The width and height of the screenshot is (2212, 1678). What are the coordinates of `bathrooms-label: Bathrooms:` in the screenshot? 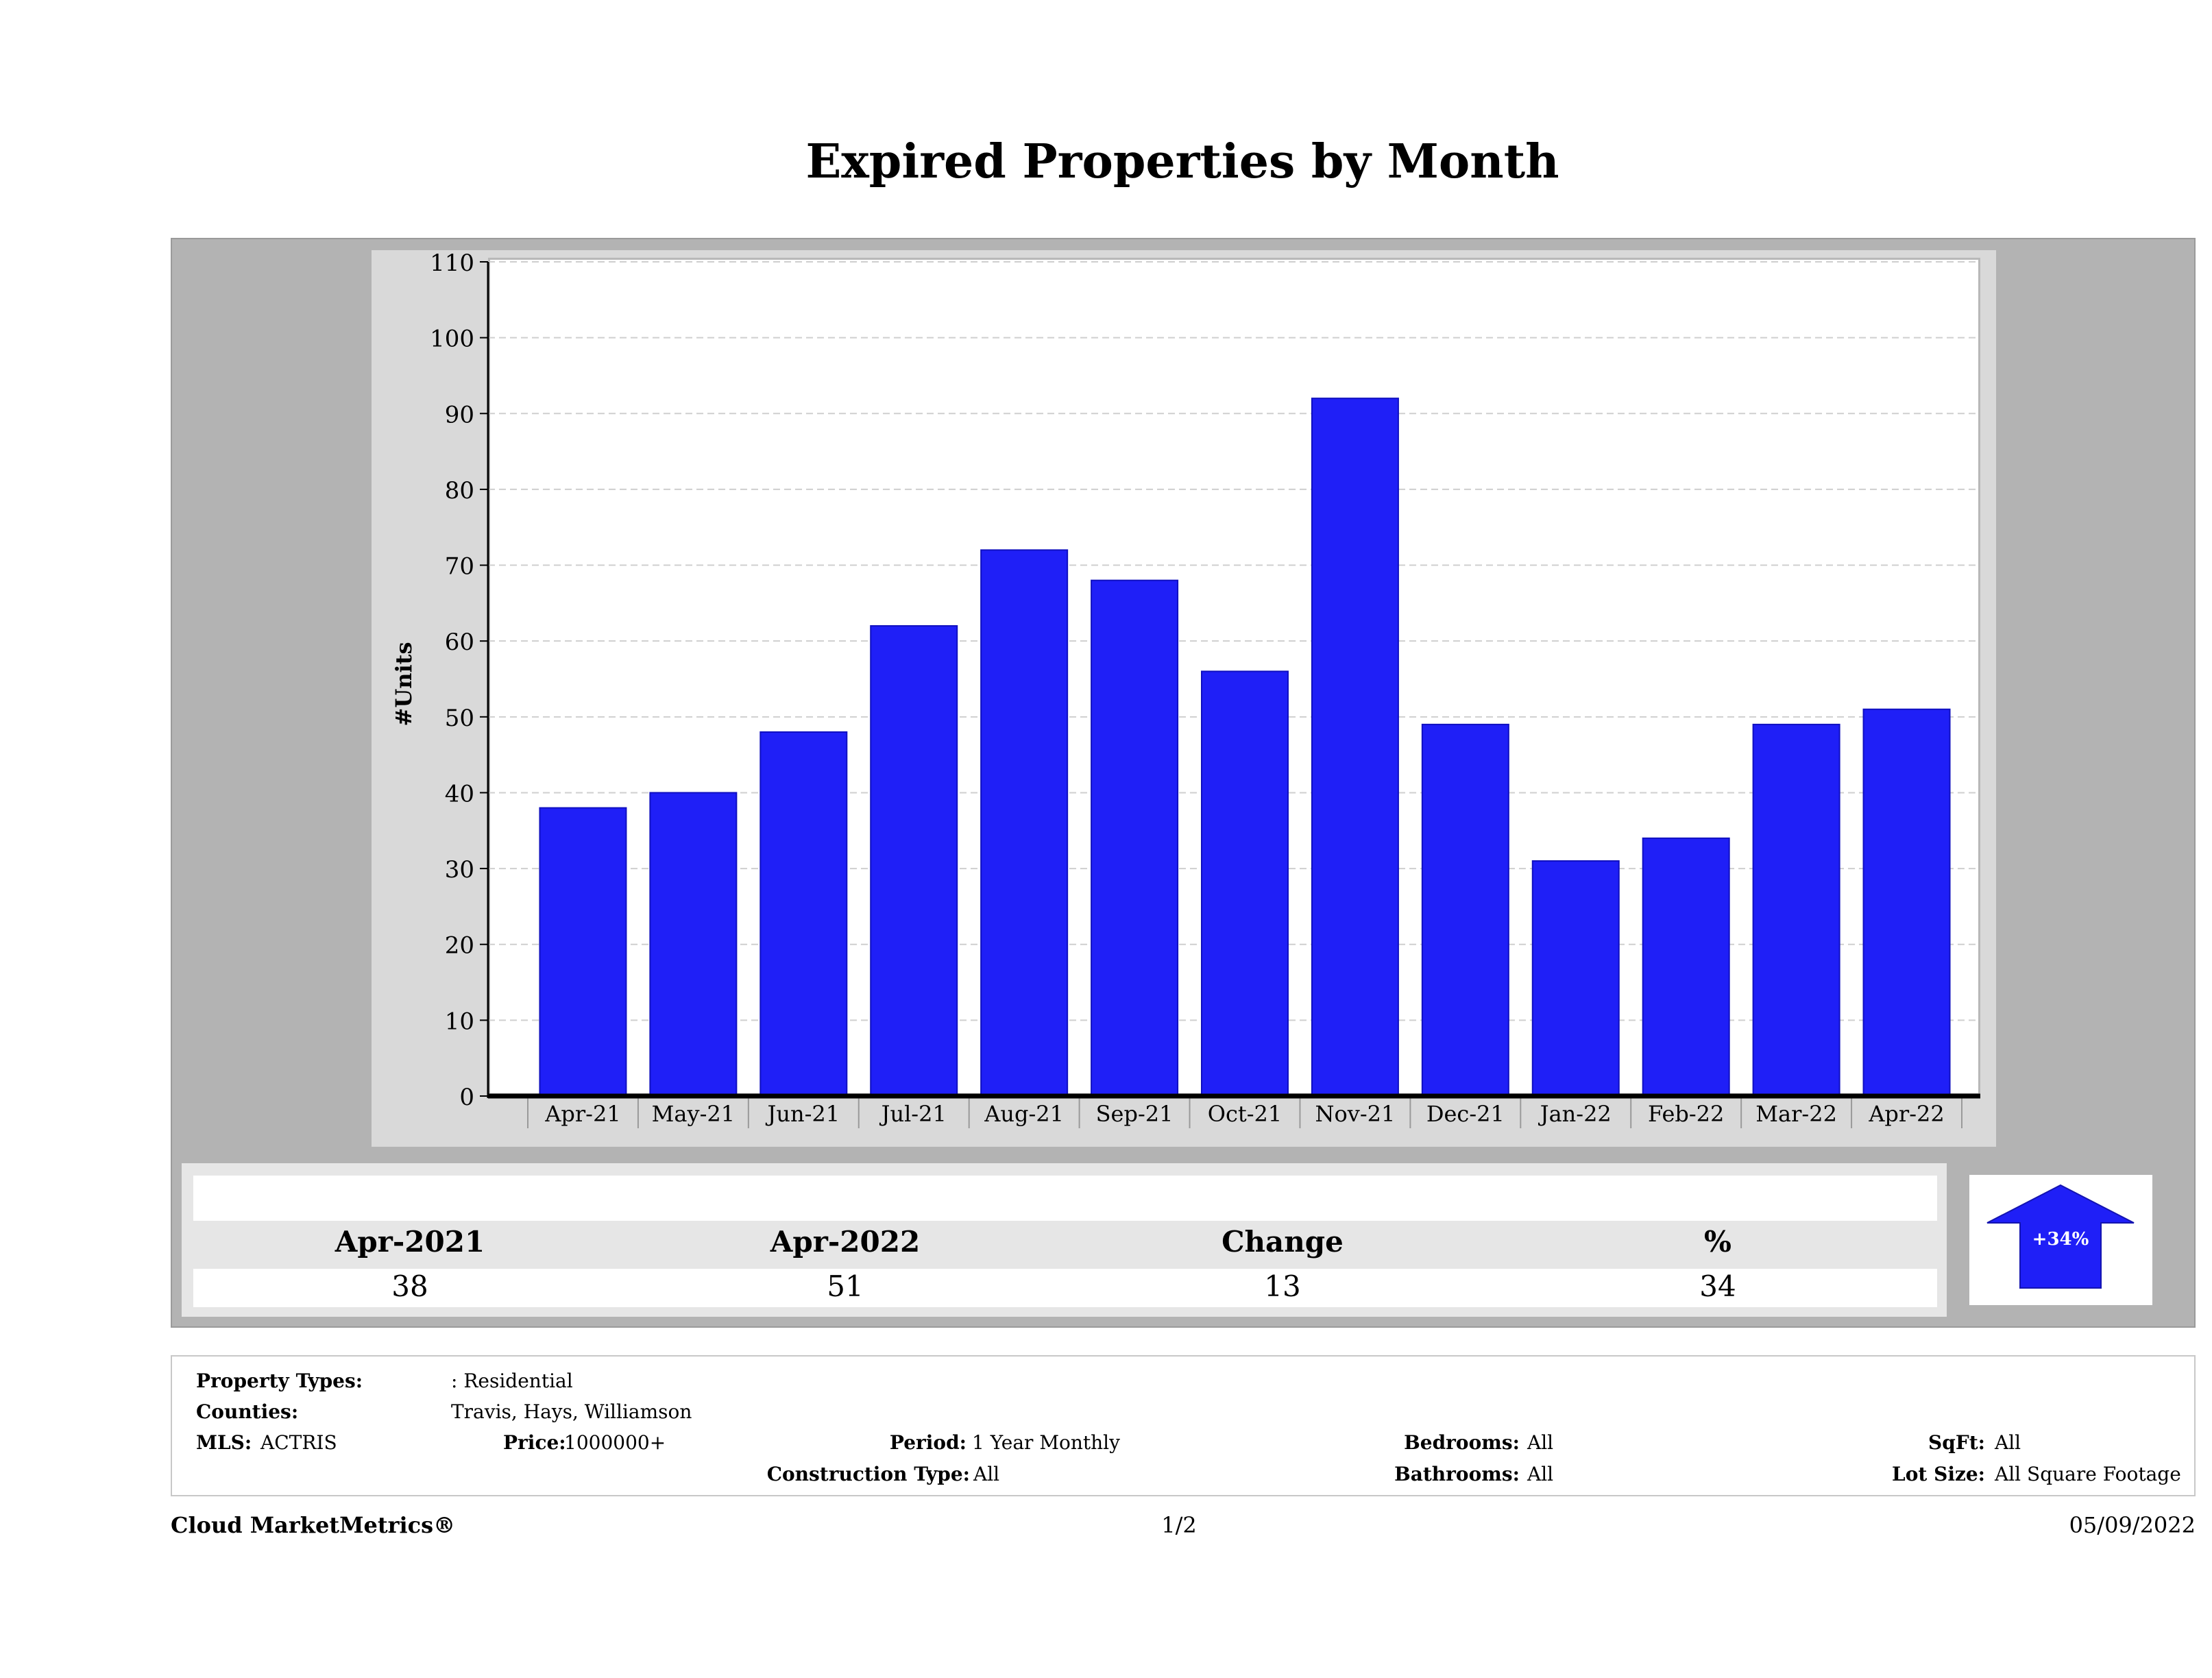 It's located at (1457, 1474).